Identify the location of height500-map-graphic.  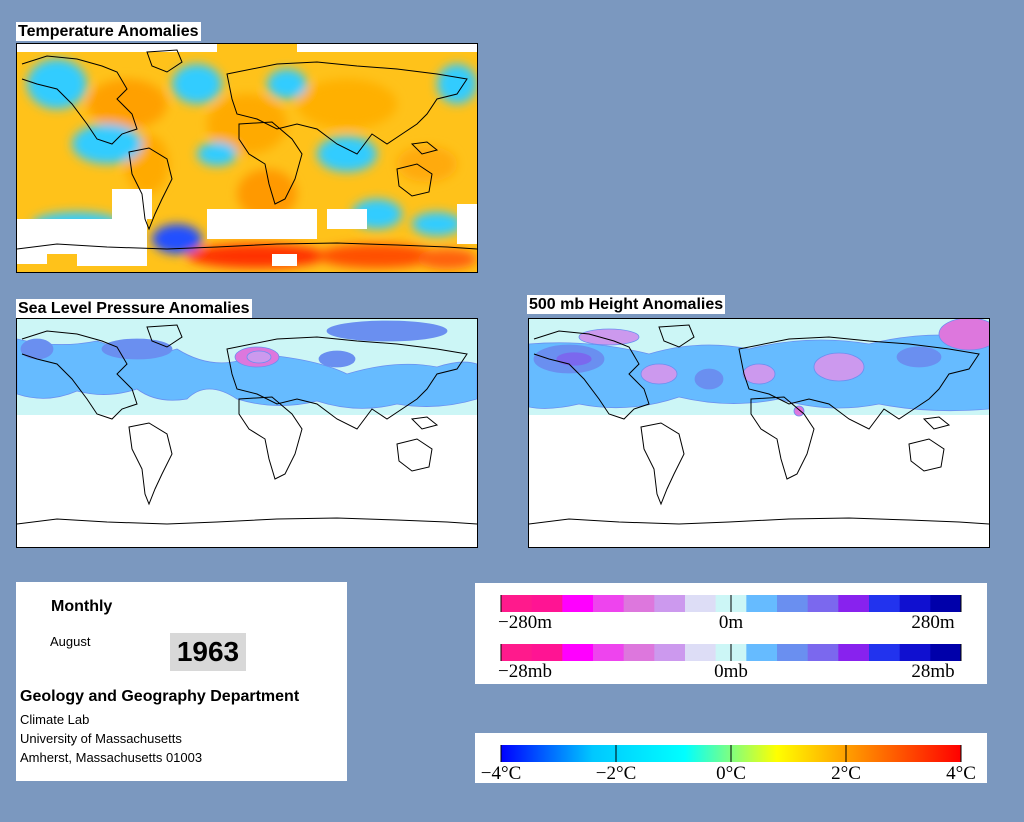
(759, 433).